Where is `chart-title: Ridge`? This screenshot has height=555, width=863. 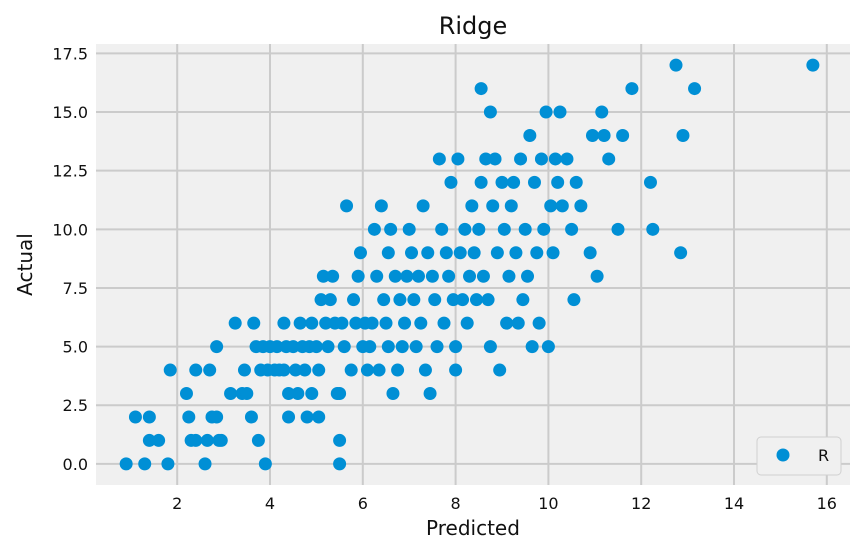 chart-title: Ridge is located at coordinates (473, 26).